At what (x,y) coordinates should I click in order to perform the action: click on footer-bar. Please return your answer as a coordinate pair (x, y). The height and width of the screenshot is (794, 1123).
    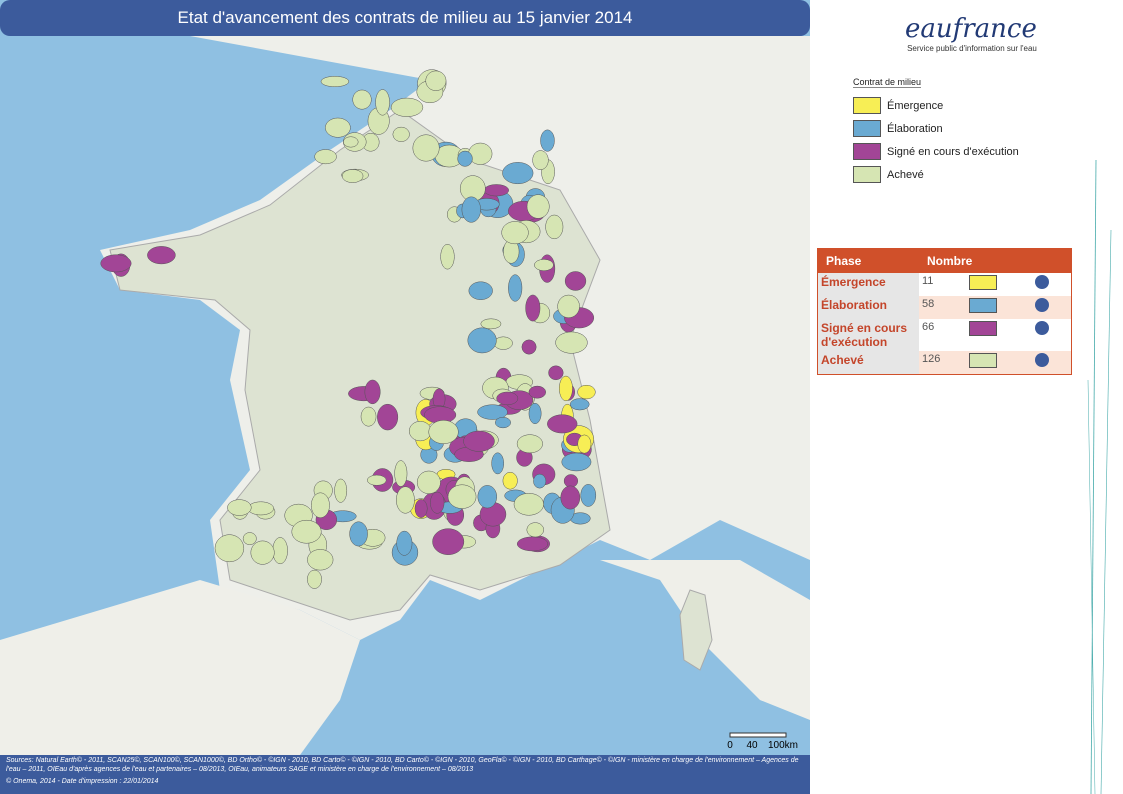
    Looking at the image, I should click on (405, 774).